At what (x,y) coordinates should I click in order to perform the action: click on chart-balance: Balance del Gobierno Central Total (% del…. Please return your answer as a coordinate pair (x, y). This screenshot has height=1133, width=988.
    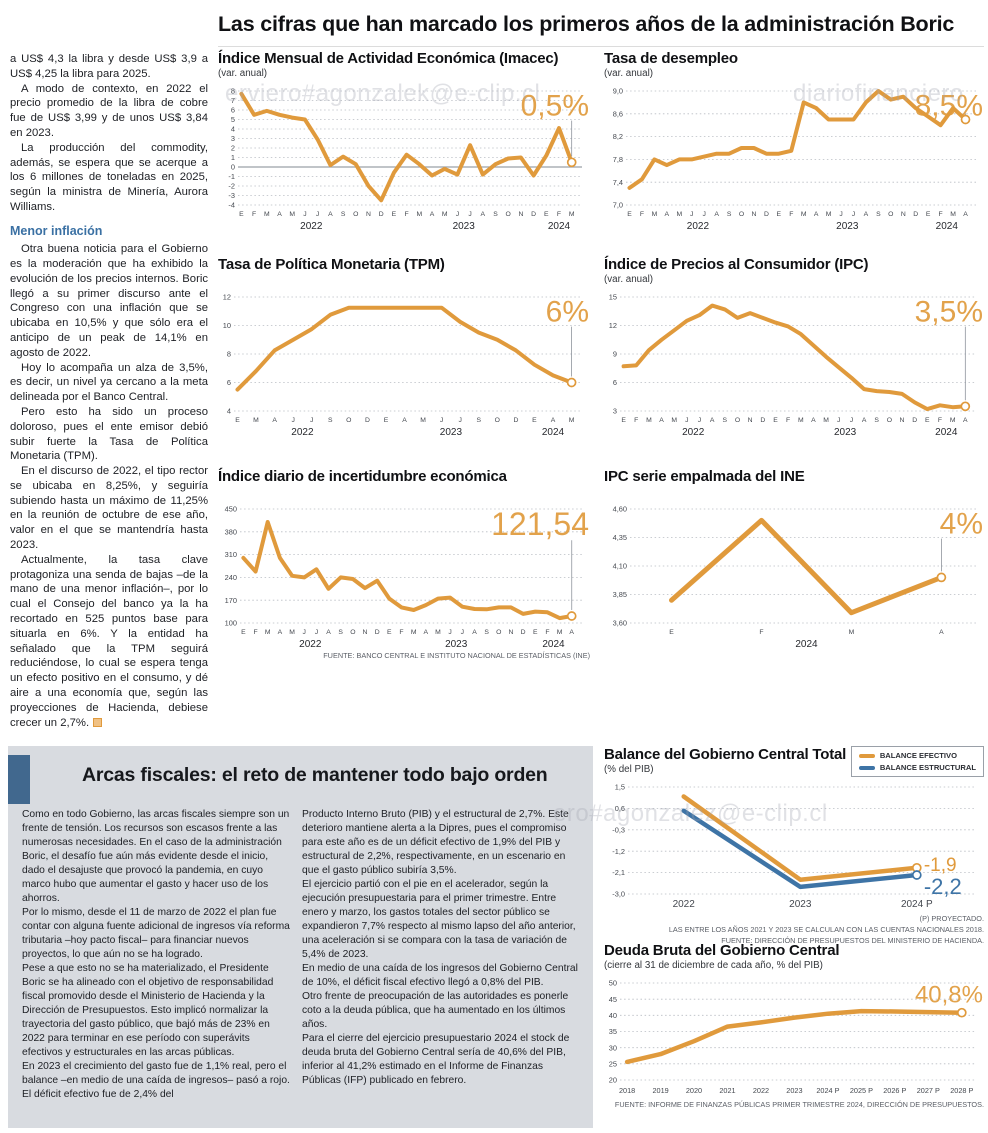
    Looking at the image, I should click on (794, 846).